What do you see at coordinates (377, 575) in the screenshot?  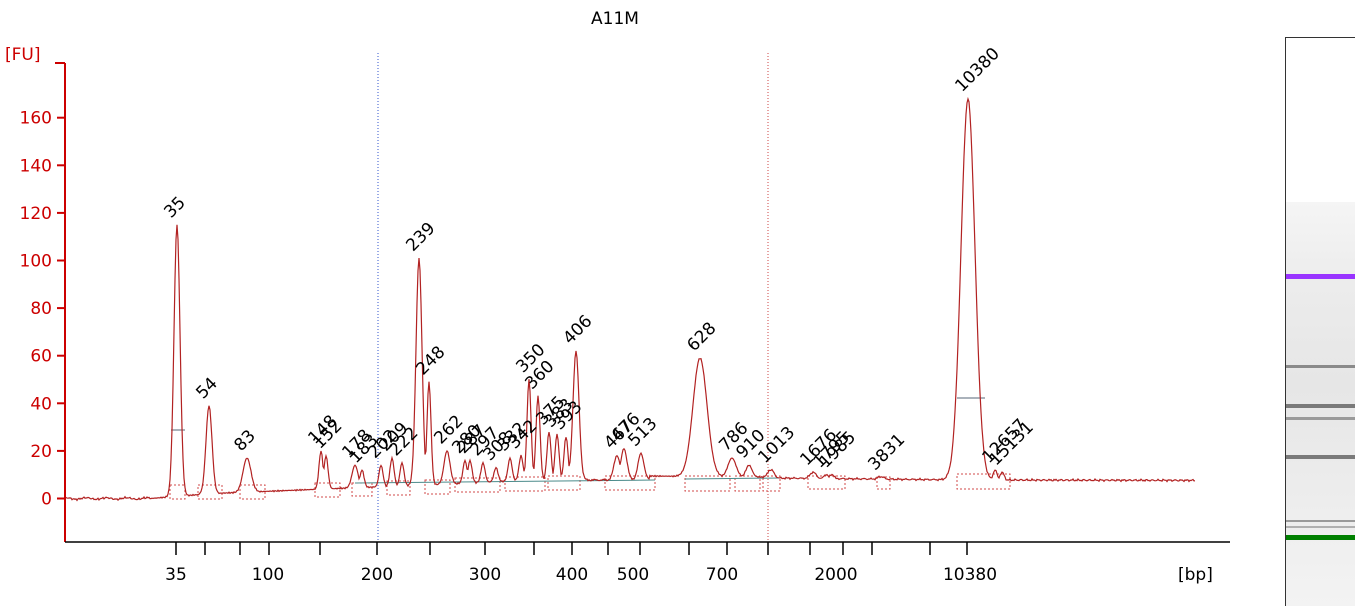 I see `x-tick-label: 200` at bounding box center [377, 575].